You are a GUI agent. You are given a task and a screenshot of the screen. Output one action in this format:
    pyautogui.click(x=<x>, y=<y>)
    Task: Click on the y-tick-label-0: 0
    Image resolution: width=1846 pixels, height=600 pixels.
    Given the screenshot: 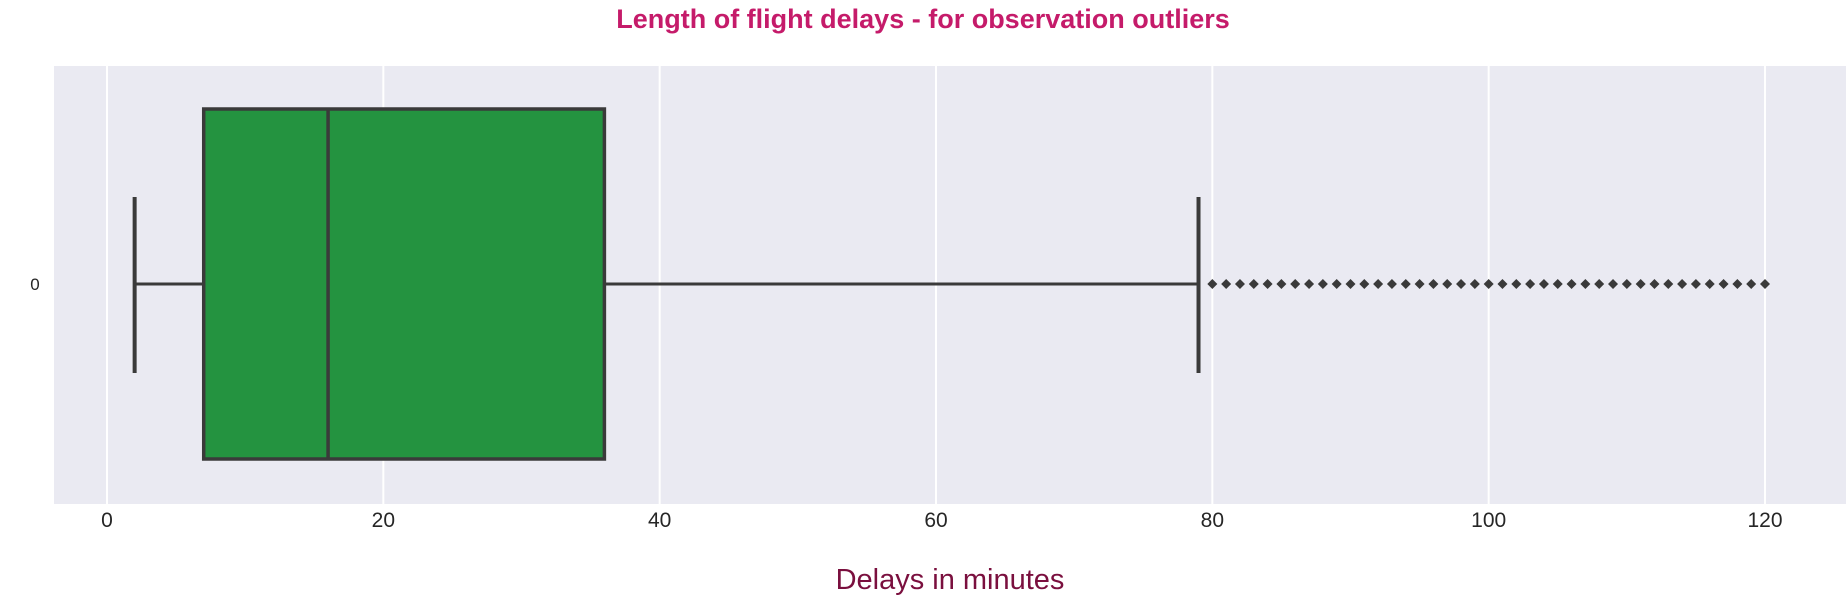 What is the action you would take?
    pyautogui.click(x=34, y=284)
    